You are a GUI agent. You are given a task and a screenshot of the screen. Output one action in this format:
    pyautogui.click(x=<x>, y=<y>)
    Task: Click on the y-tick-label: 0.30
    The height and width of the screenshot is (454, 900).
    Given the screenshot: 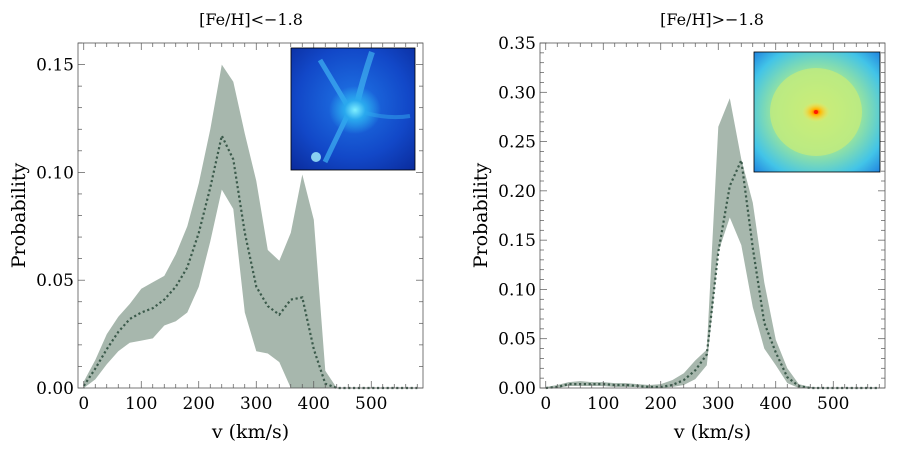 What is the action you would take?
    pyautogui.click(x=517, y=93)
    